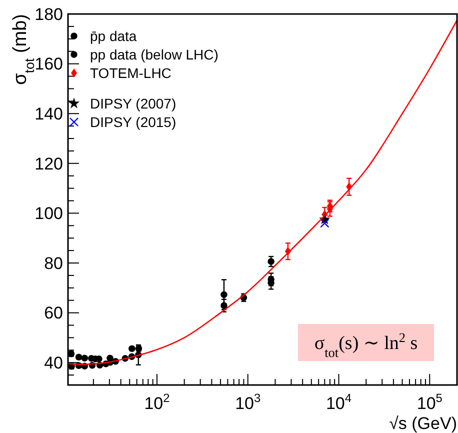 This screenshot has width=458, height=433. I want to click on legend-label: p̄p data, so click(113, 36).